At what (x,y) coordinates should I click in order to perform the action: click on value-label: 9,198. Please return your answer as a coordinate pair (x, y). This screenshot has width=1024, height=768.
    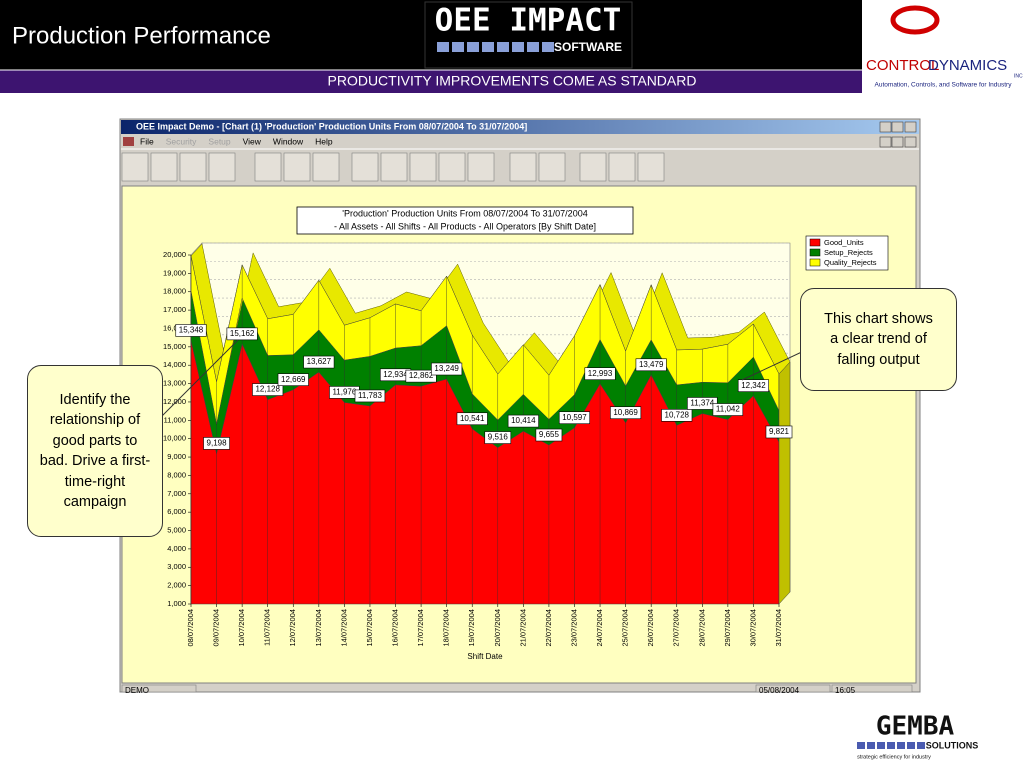
    Looking at the image, I should click on (217, 443).